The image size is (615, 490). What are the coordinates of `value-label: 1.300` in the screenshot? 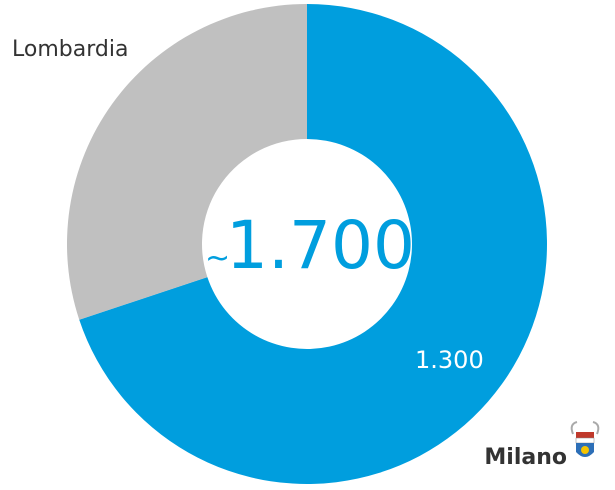 It's located at (449, 360).